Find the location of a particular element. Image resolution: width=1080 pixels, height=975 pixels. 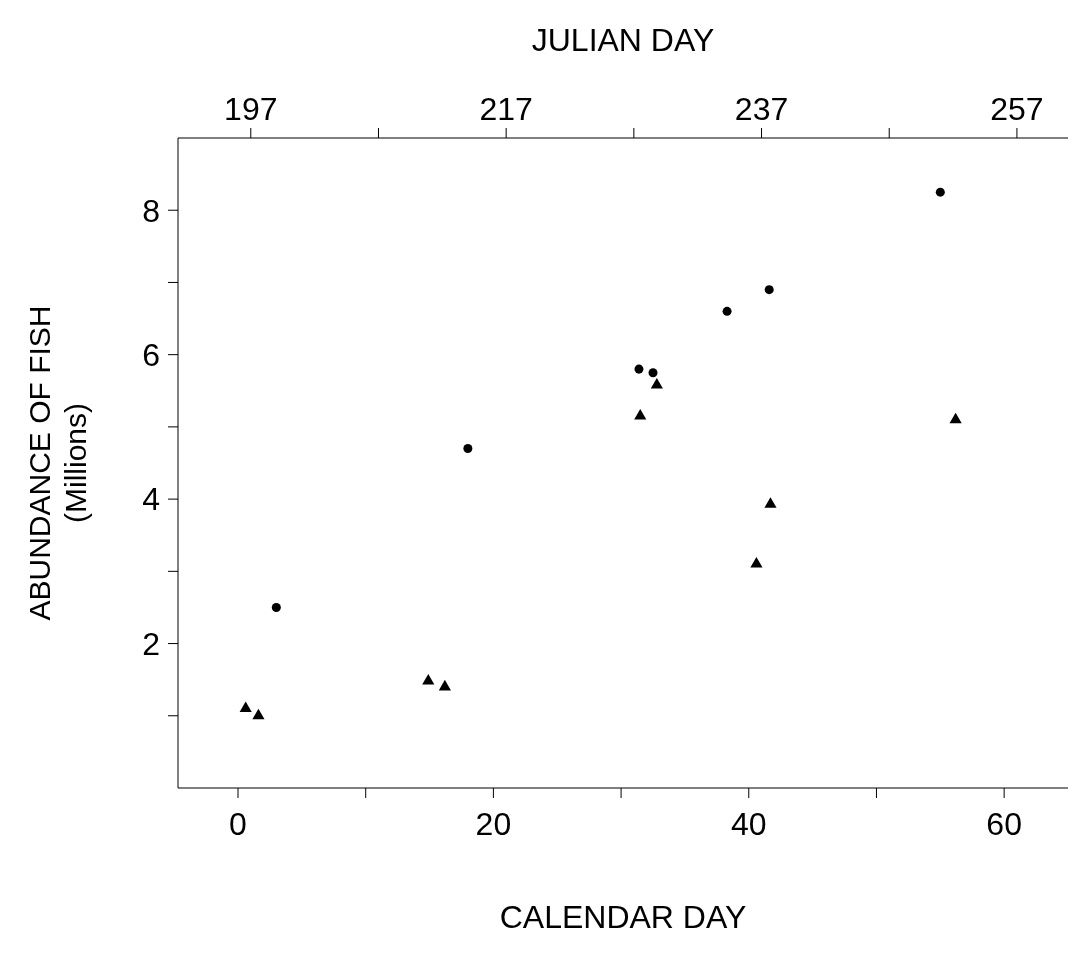

x-tick-label: 20 is located at coordinates (493, 823).